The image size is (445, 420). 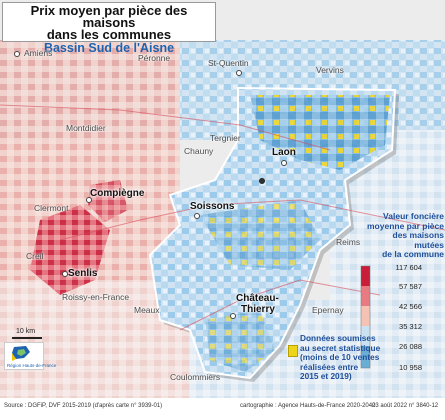 What do you see at coordinates (405, 225) in the screenshot?
I see `legend-title-line: moyenne par pièce` at bounding box center [405, 225].